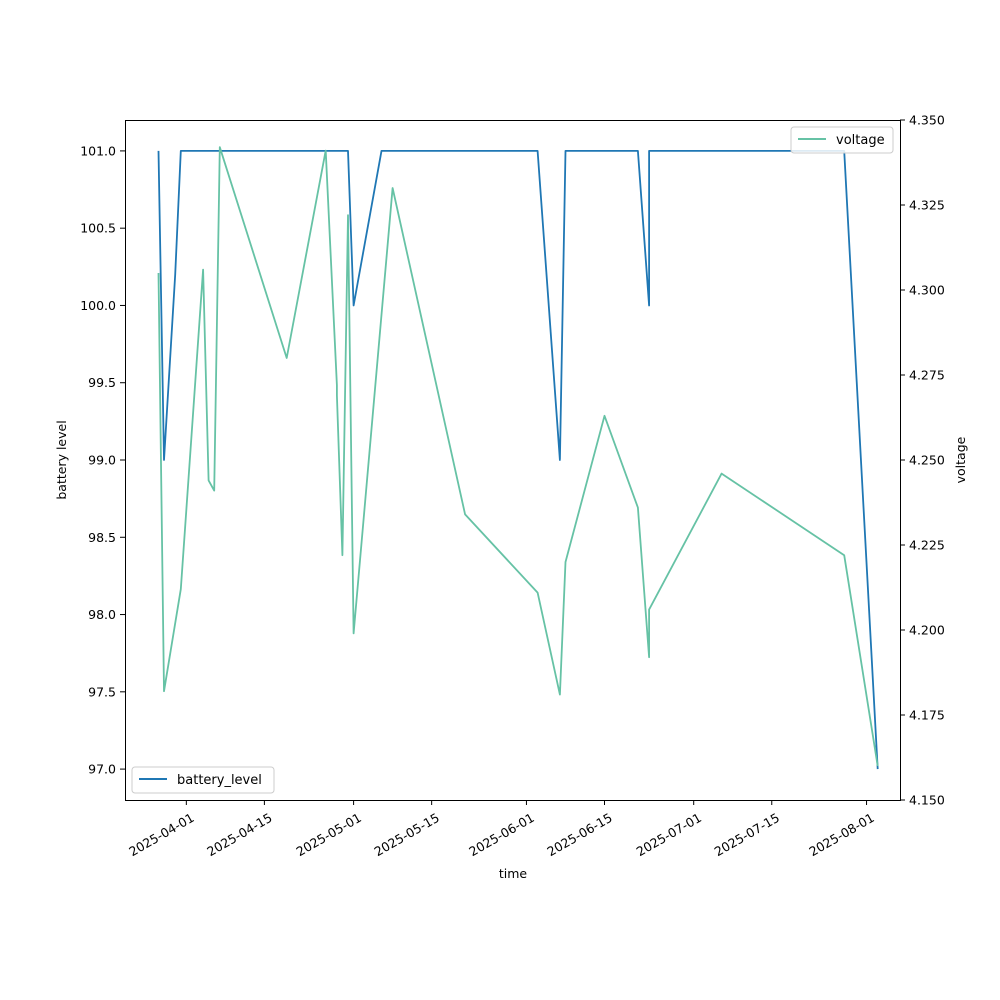 This screenshot has height=1000, width=1000. What do you see at coordinates (161, 834) in the screenshot?
I see `x-tick-label: 2025-04-01` at bounding box center [161, 834].